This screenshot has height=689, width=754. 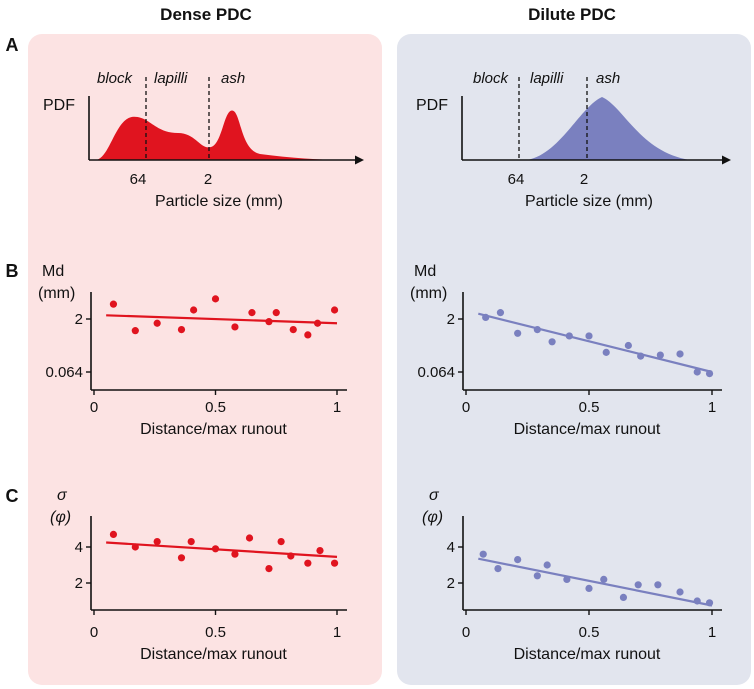 What do you see at coordinates (220, 135) in the screenshot?
I see `dense-pdf-area` at bounding box center [220, 135].